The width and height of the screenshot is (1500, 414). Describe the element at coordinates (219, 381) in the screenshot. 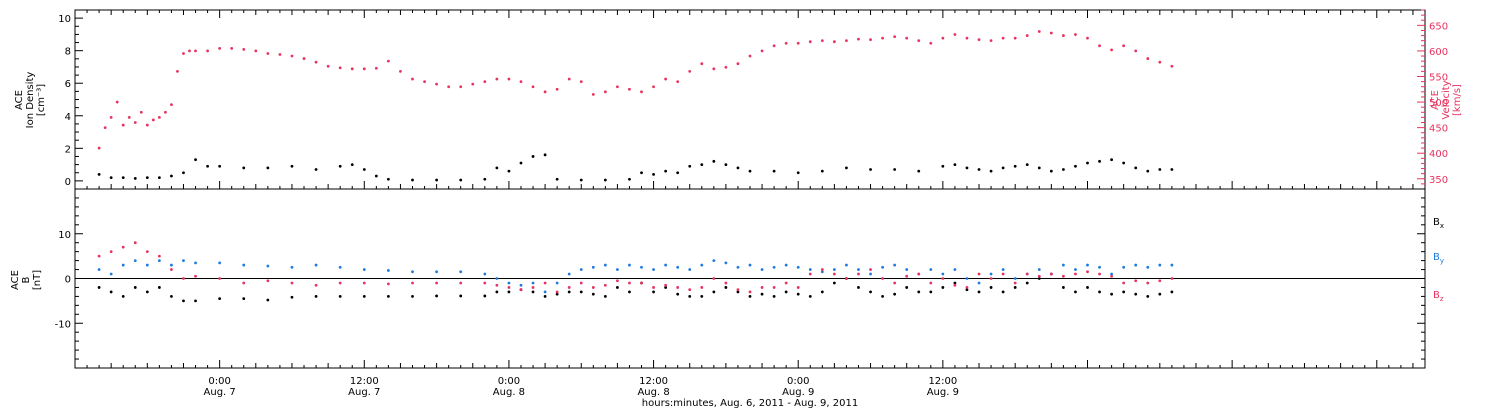

I see `x-tick-time-label: 0:00` at that location.